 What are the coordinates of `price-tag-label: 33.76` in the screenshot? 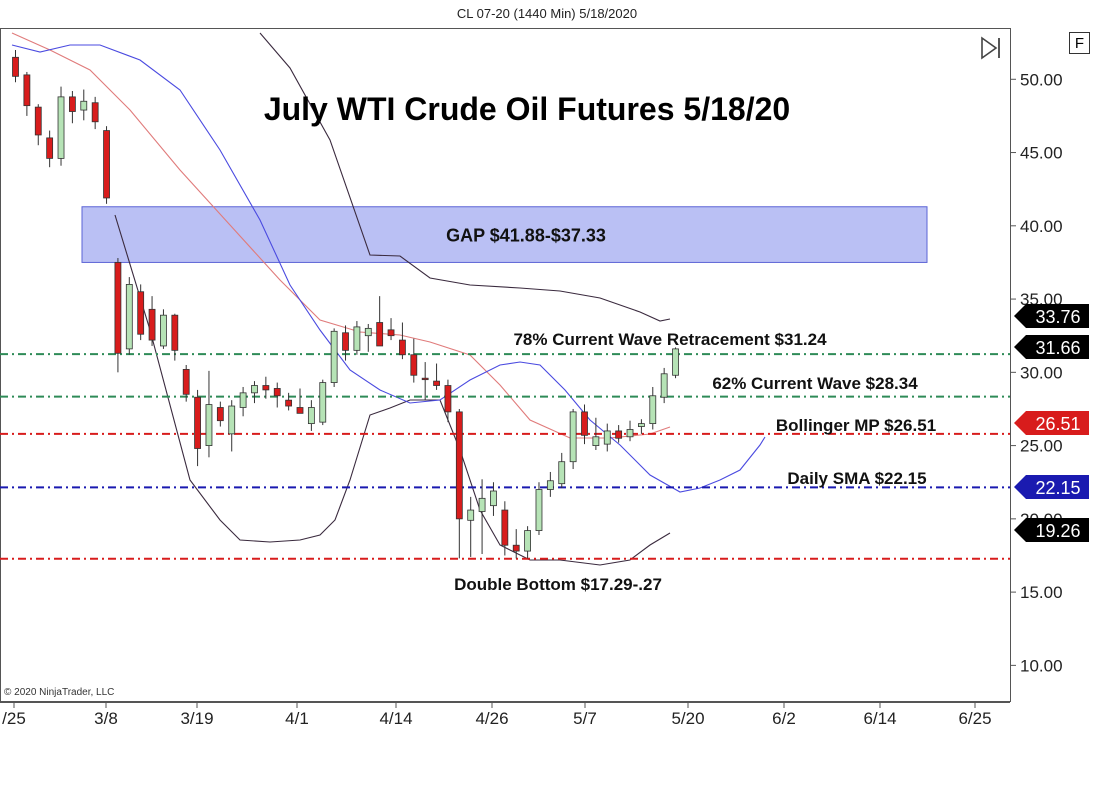 It's located at (1057, 317).